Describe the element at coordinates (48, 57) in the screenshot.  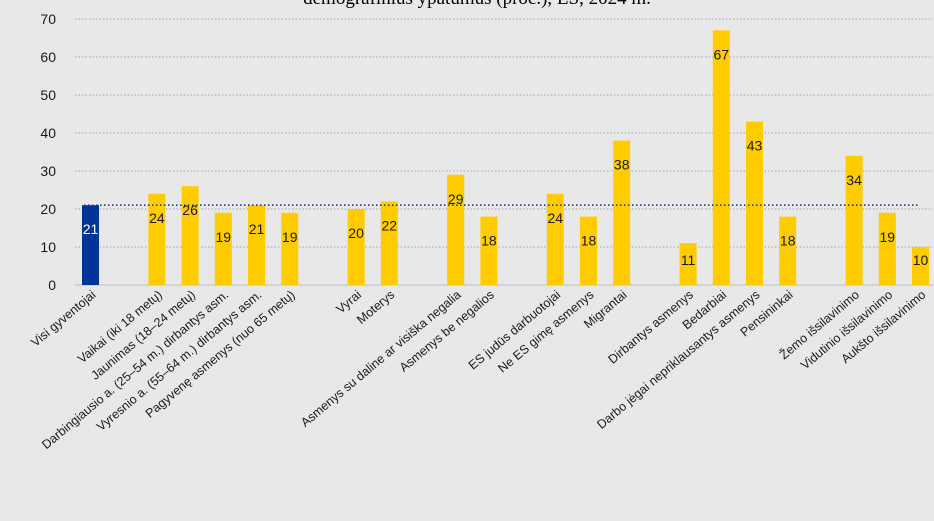
I see `y-tick-label: 60` at that location.